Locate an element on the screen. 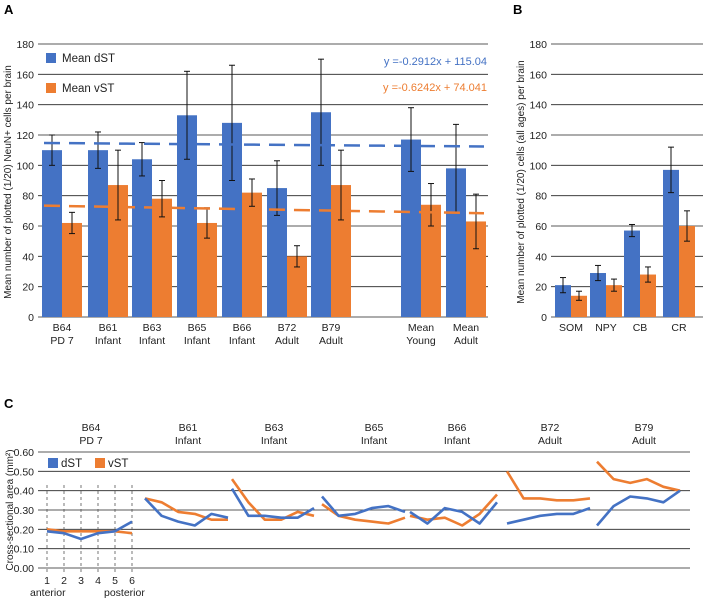 The width and height of the screenshot is (708, 598). group-label: B64 is located at coordinates (91, 428).